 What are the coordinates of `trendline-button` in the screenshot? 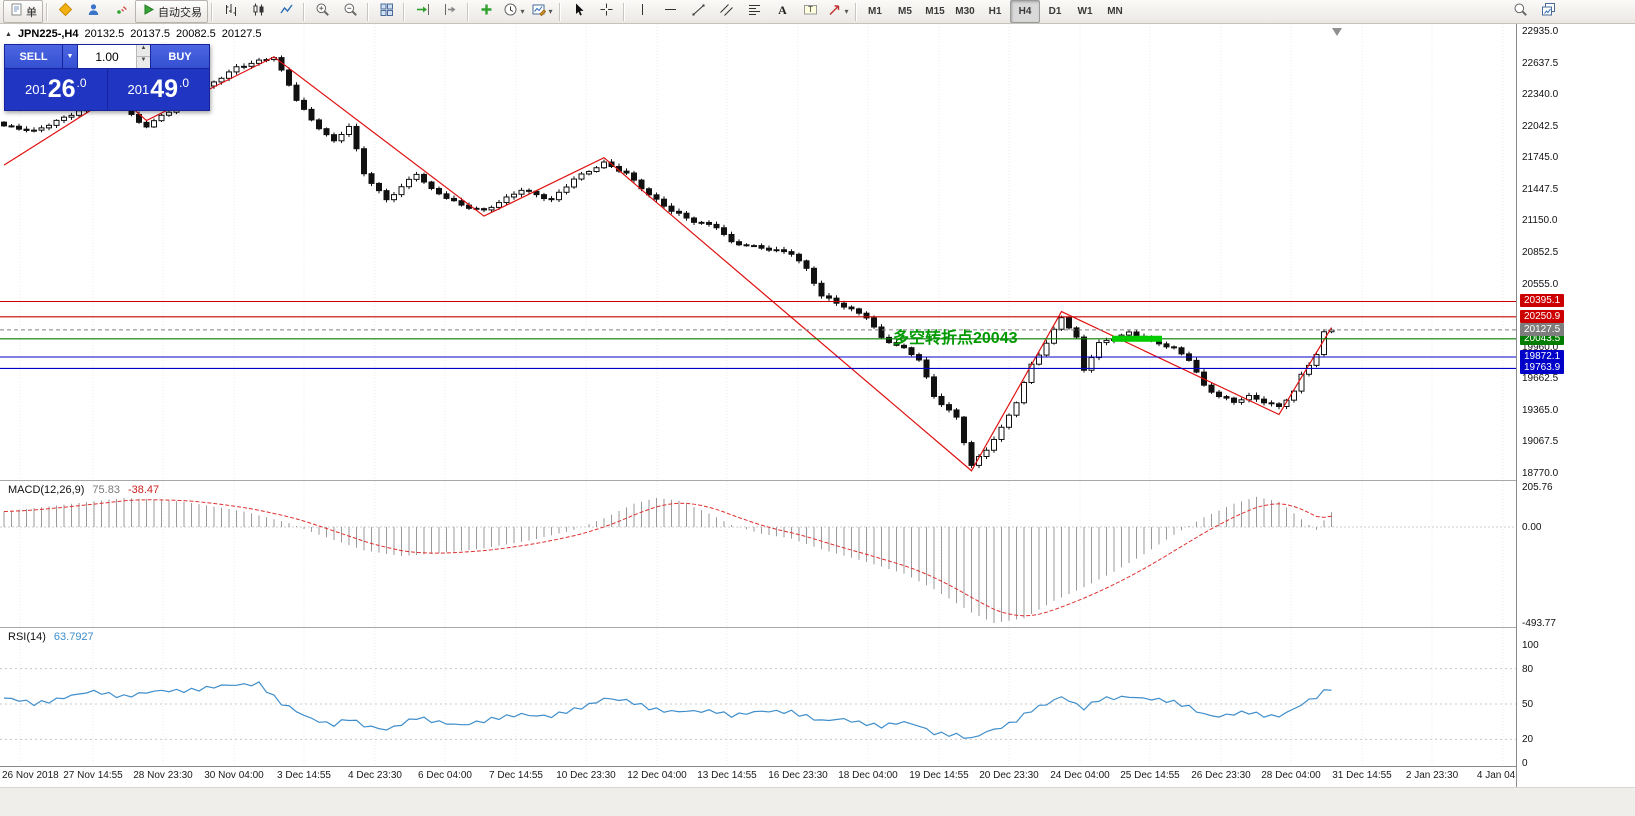 It's located at (698, 11).